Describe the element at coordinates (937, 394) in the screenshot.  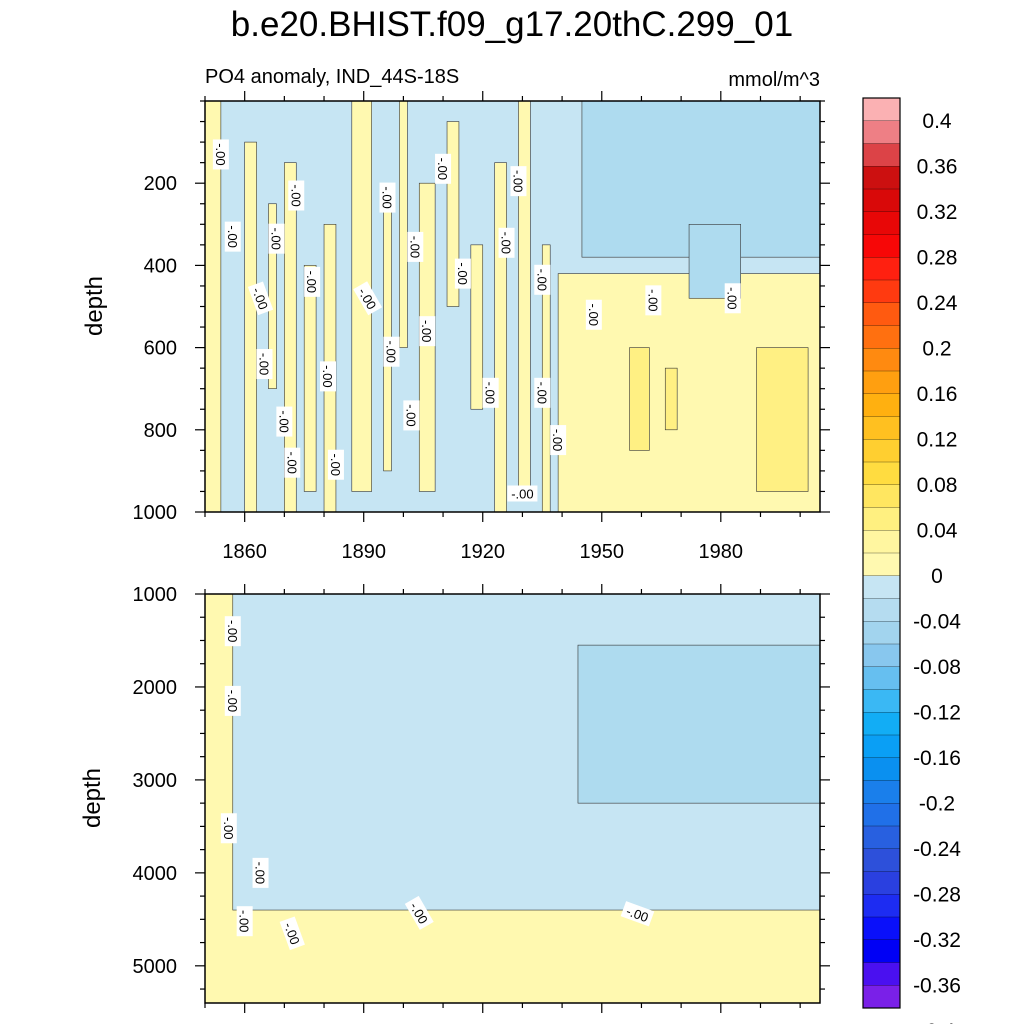
I see `colorbar-label: 0.16` at that location.